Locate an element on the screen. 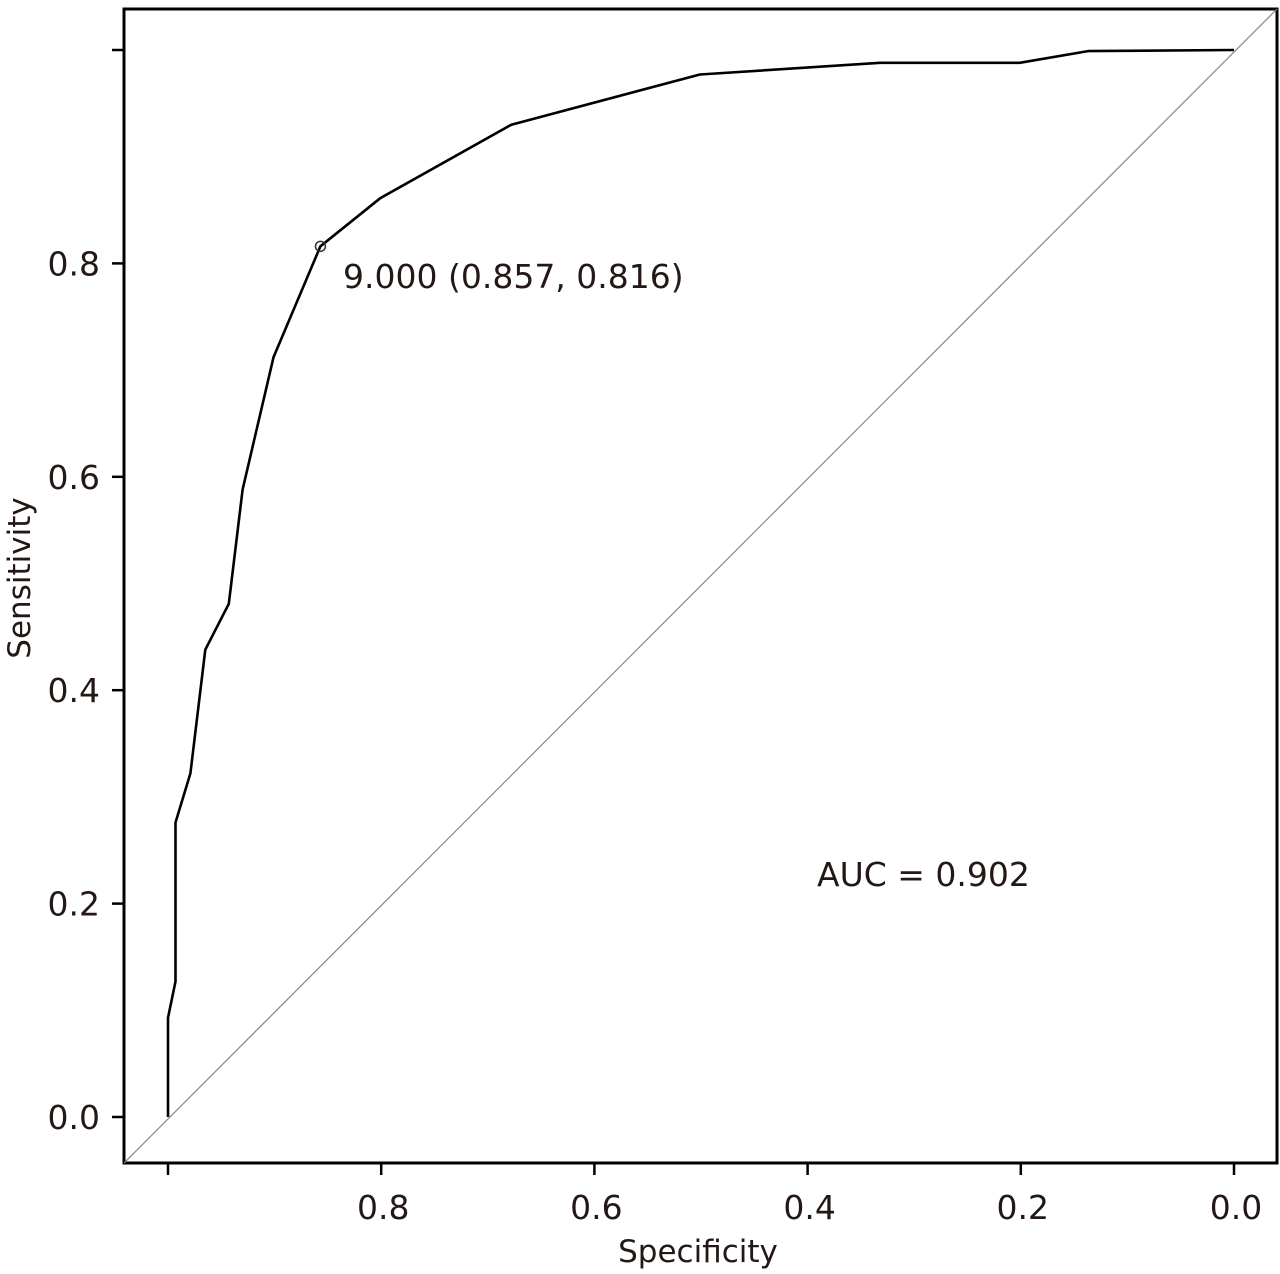  x-tick-label: 0.8 is located at coordinates (383, 1207).